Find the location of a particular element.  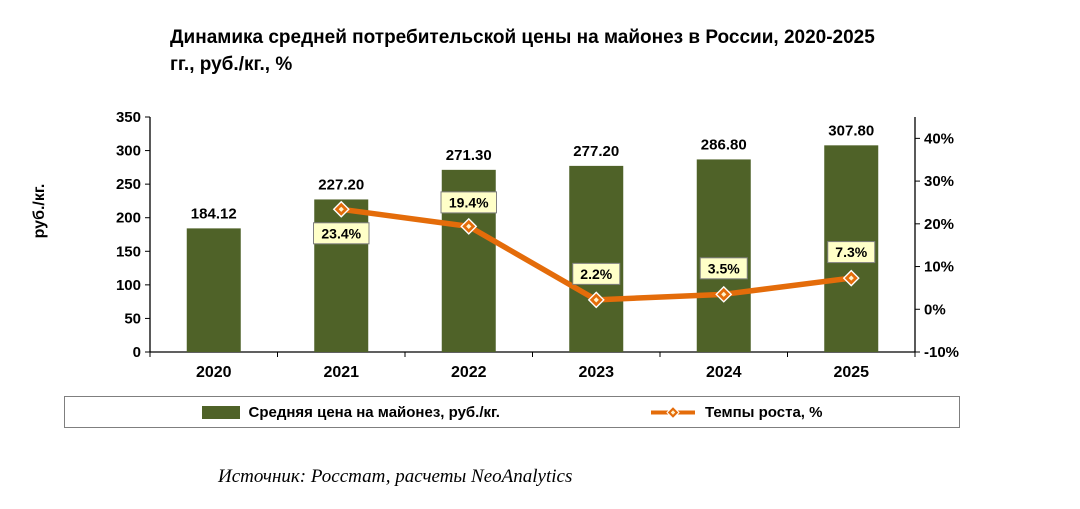

growth-label: 23.4% is located at coordinates (341, 233).